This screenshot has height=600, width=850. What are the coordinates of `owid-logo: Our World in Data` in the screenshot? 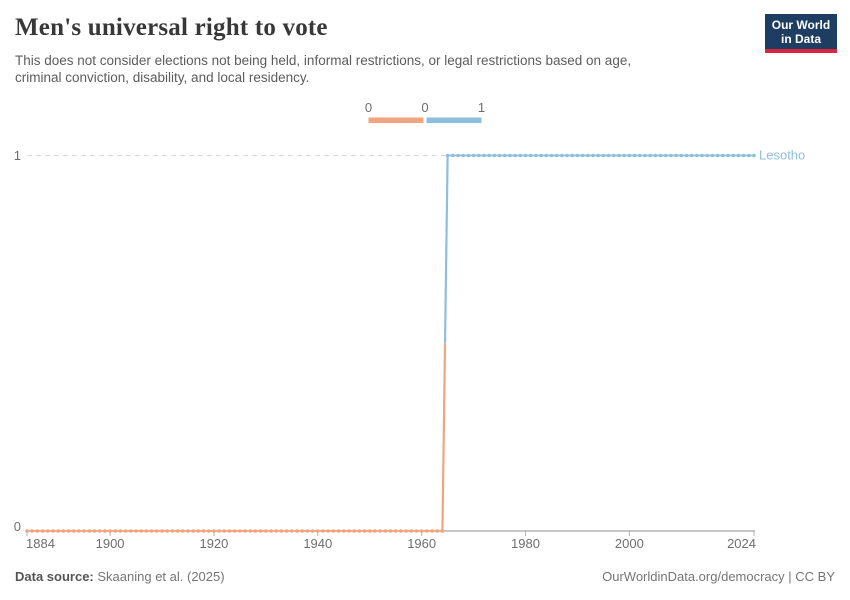 It's located at (801, 33).